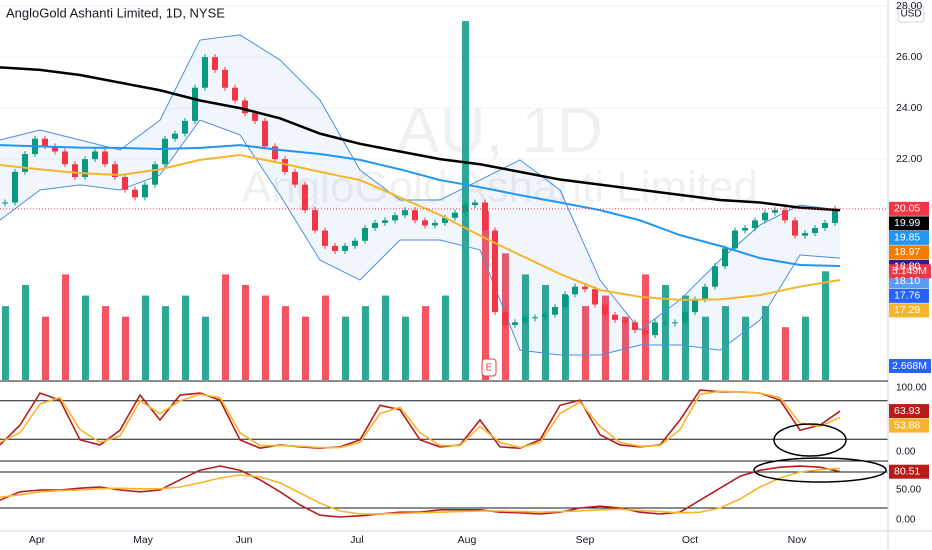 The height and width of the screenshot is (550, 932). I want to click on x-tick-label: Sep, so click(585, 540).